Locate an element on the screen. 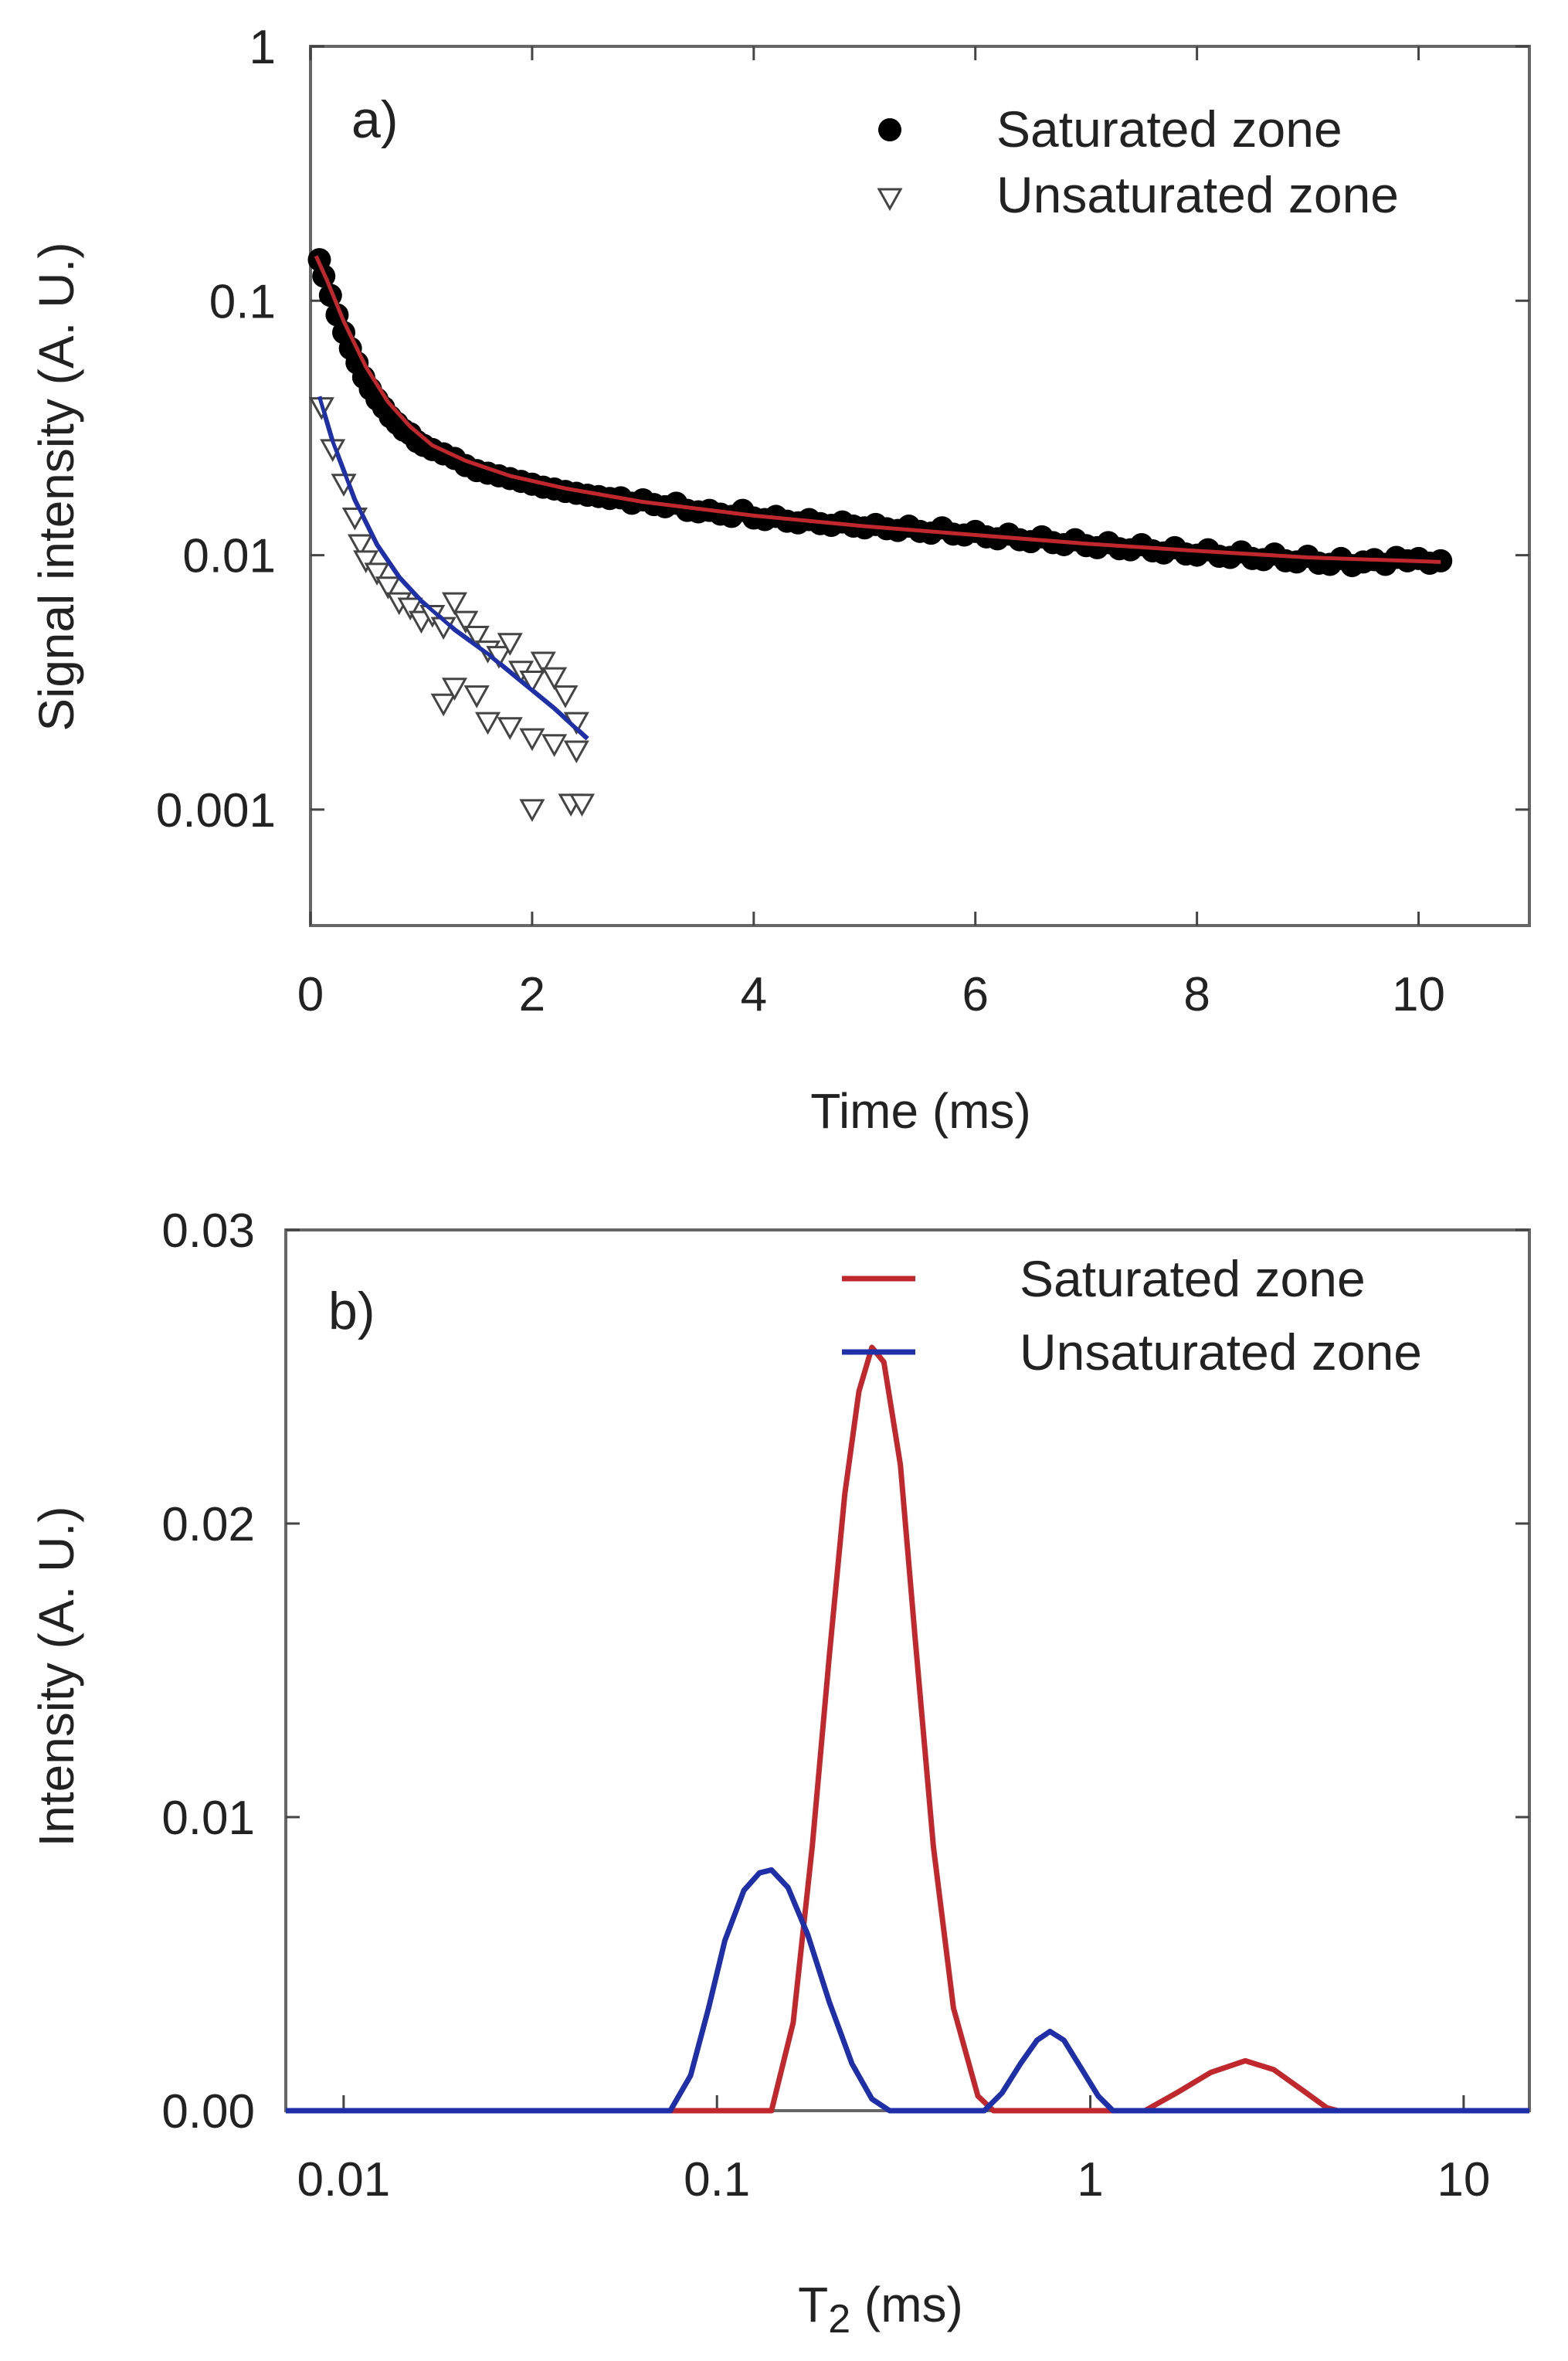 This screenshot has width=1568, height=2361. panel-a-y-tick-label: 0.1 is located at coordinates (243, 301).